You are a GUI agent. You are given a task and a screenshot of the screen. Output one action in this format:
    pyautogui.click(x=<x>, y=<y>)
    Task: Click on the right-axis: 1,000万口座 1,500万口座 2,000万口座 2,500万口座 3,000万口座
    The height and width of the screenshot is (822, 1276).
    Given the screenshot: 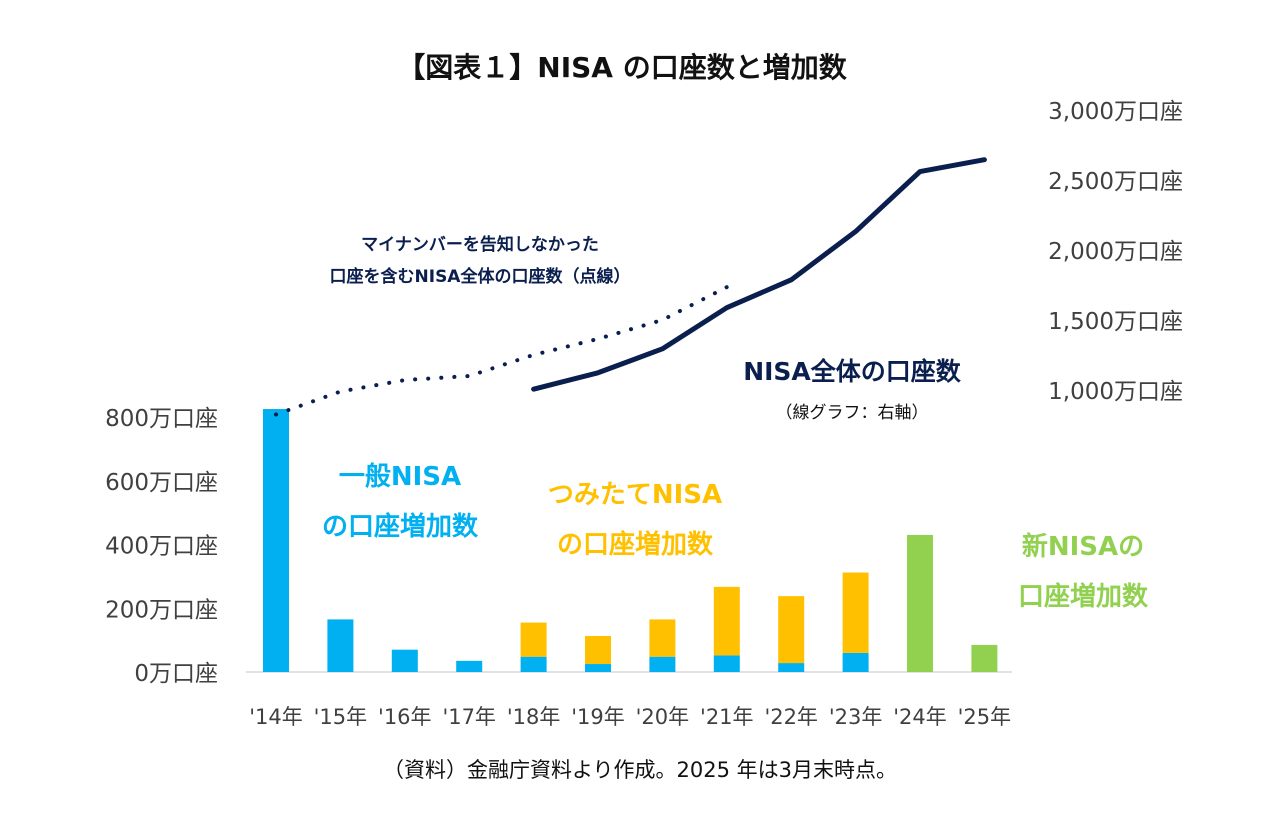 What is the action you would take?
    pyautogui.click(x=1115, y=252)
    